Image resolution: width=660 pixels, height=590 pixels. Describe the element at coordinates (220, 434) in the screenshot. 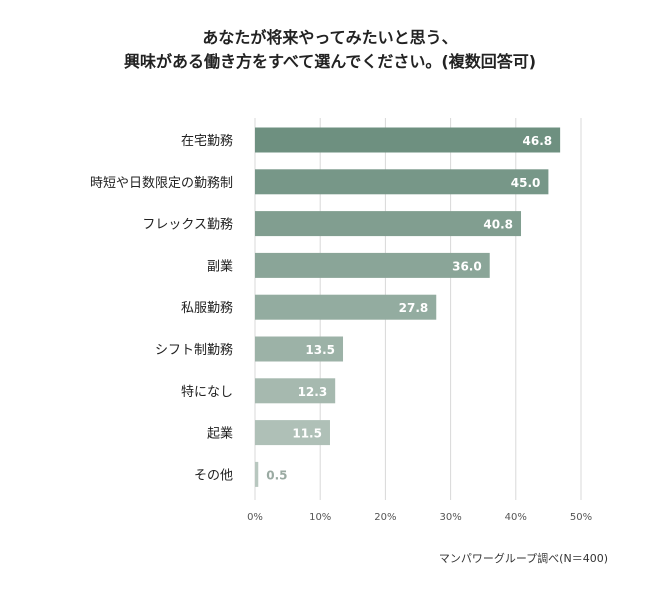

I see `category-label: 起業` at that location.